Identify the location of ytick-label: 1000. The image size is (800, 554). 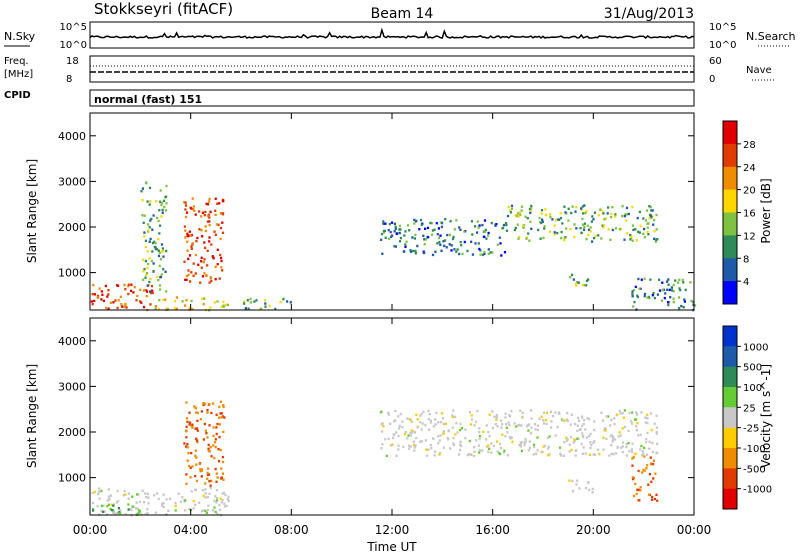
(72, 273).